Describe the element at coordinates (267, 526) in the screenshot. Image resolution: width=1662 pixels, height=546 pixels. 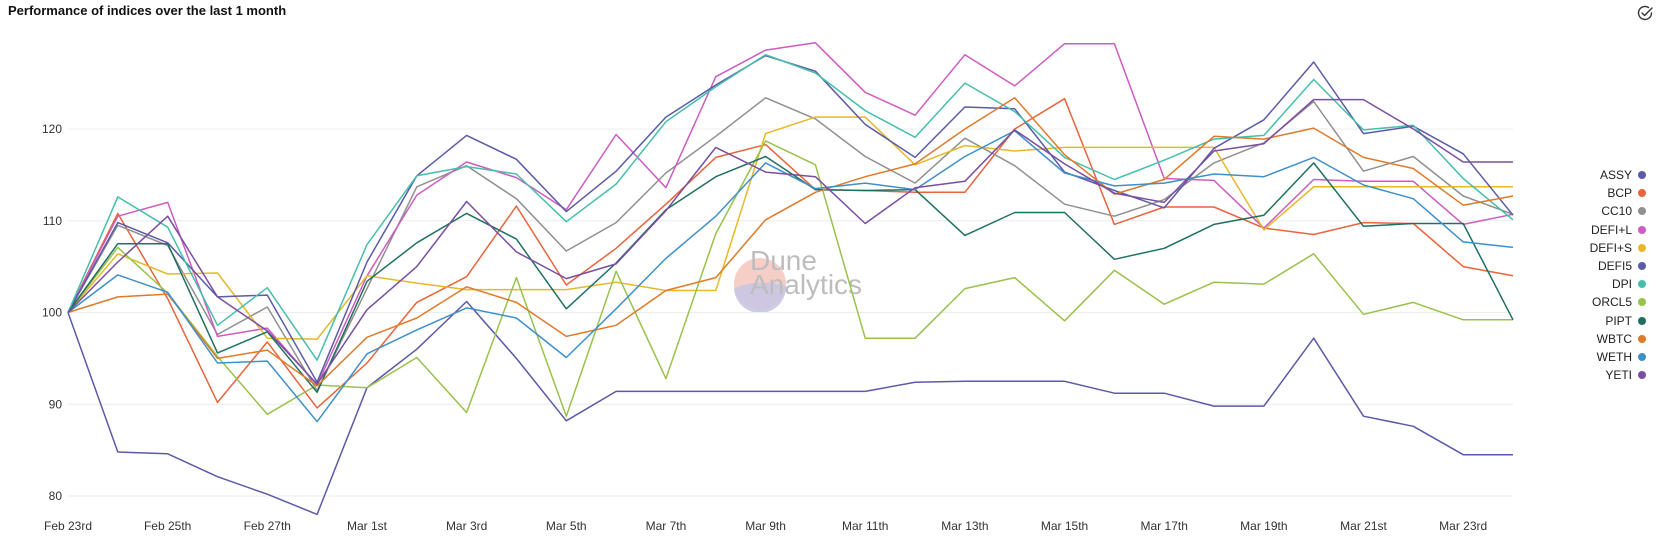
I see `x-tick-label: Feb 27th` at that location.